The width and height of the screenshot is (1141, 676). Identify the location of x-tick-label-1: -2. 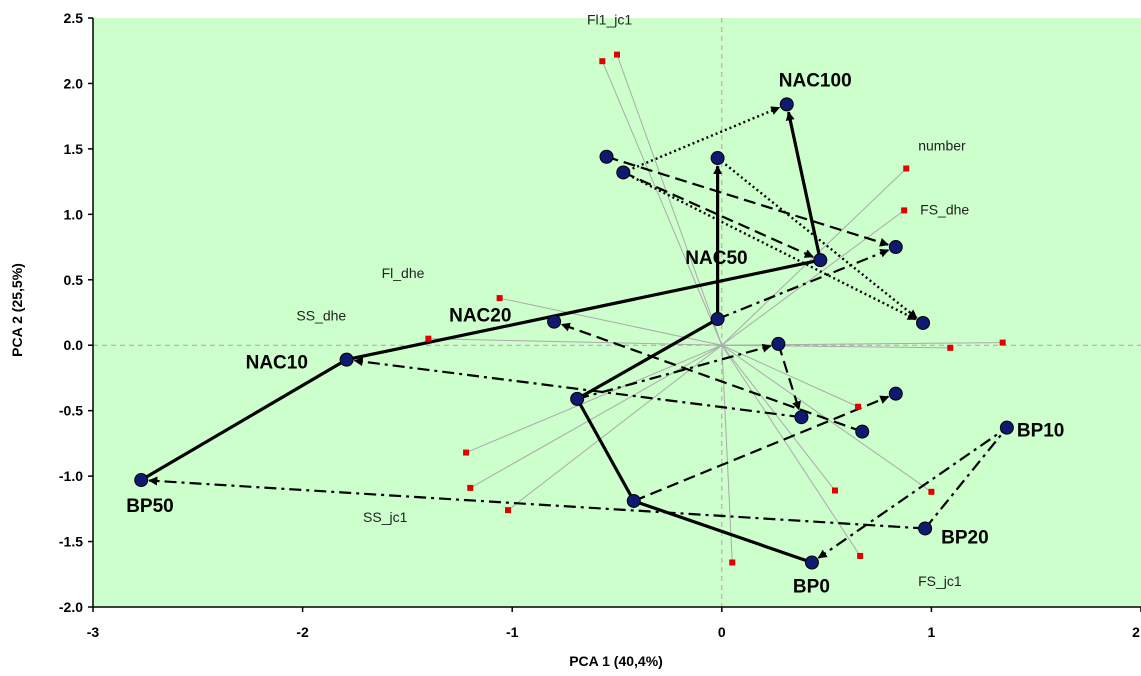
(302, 632).